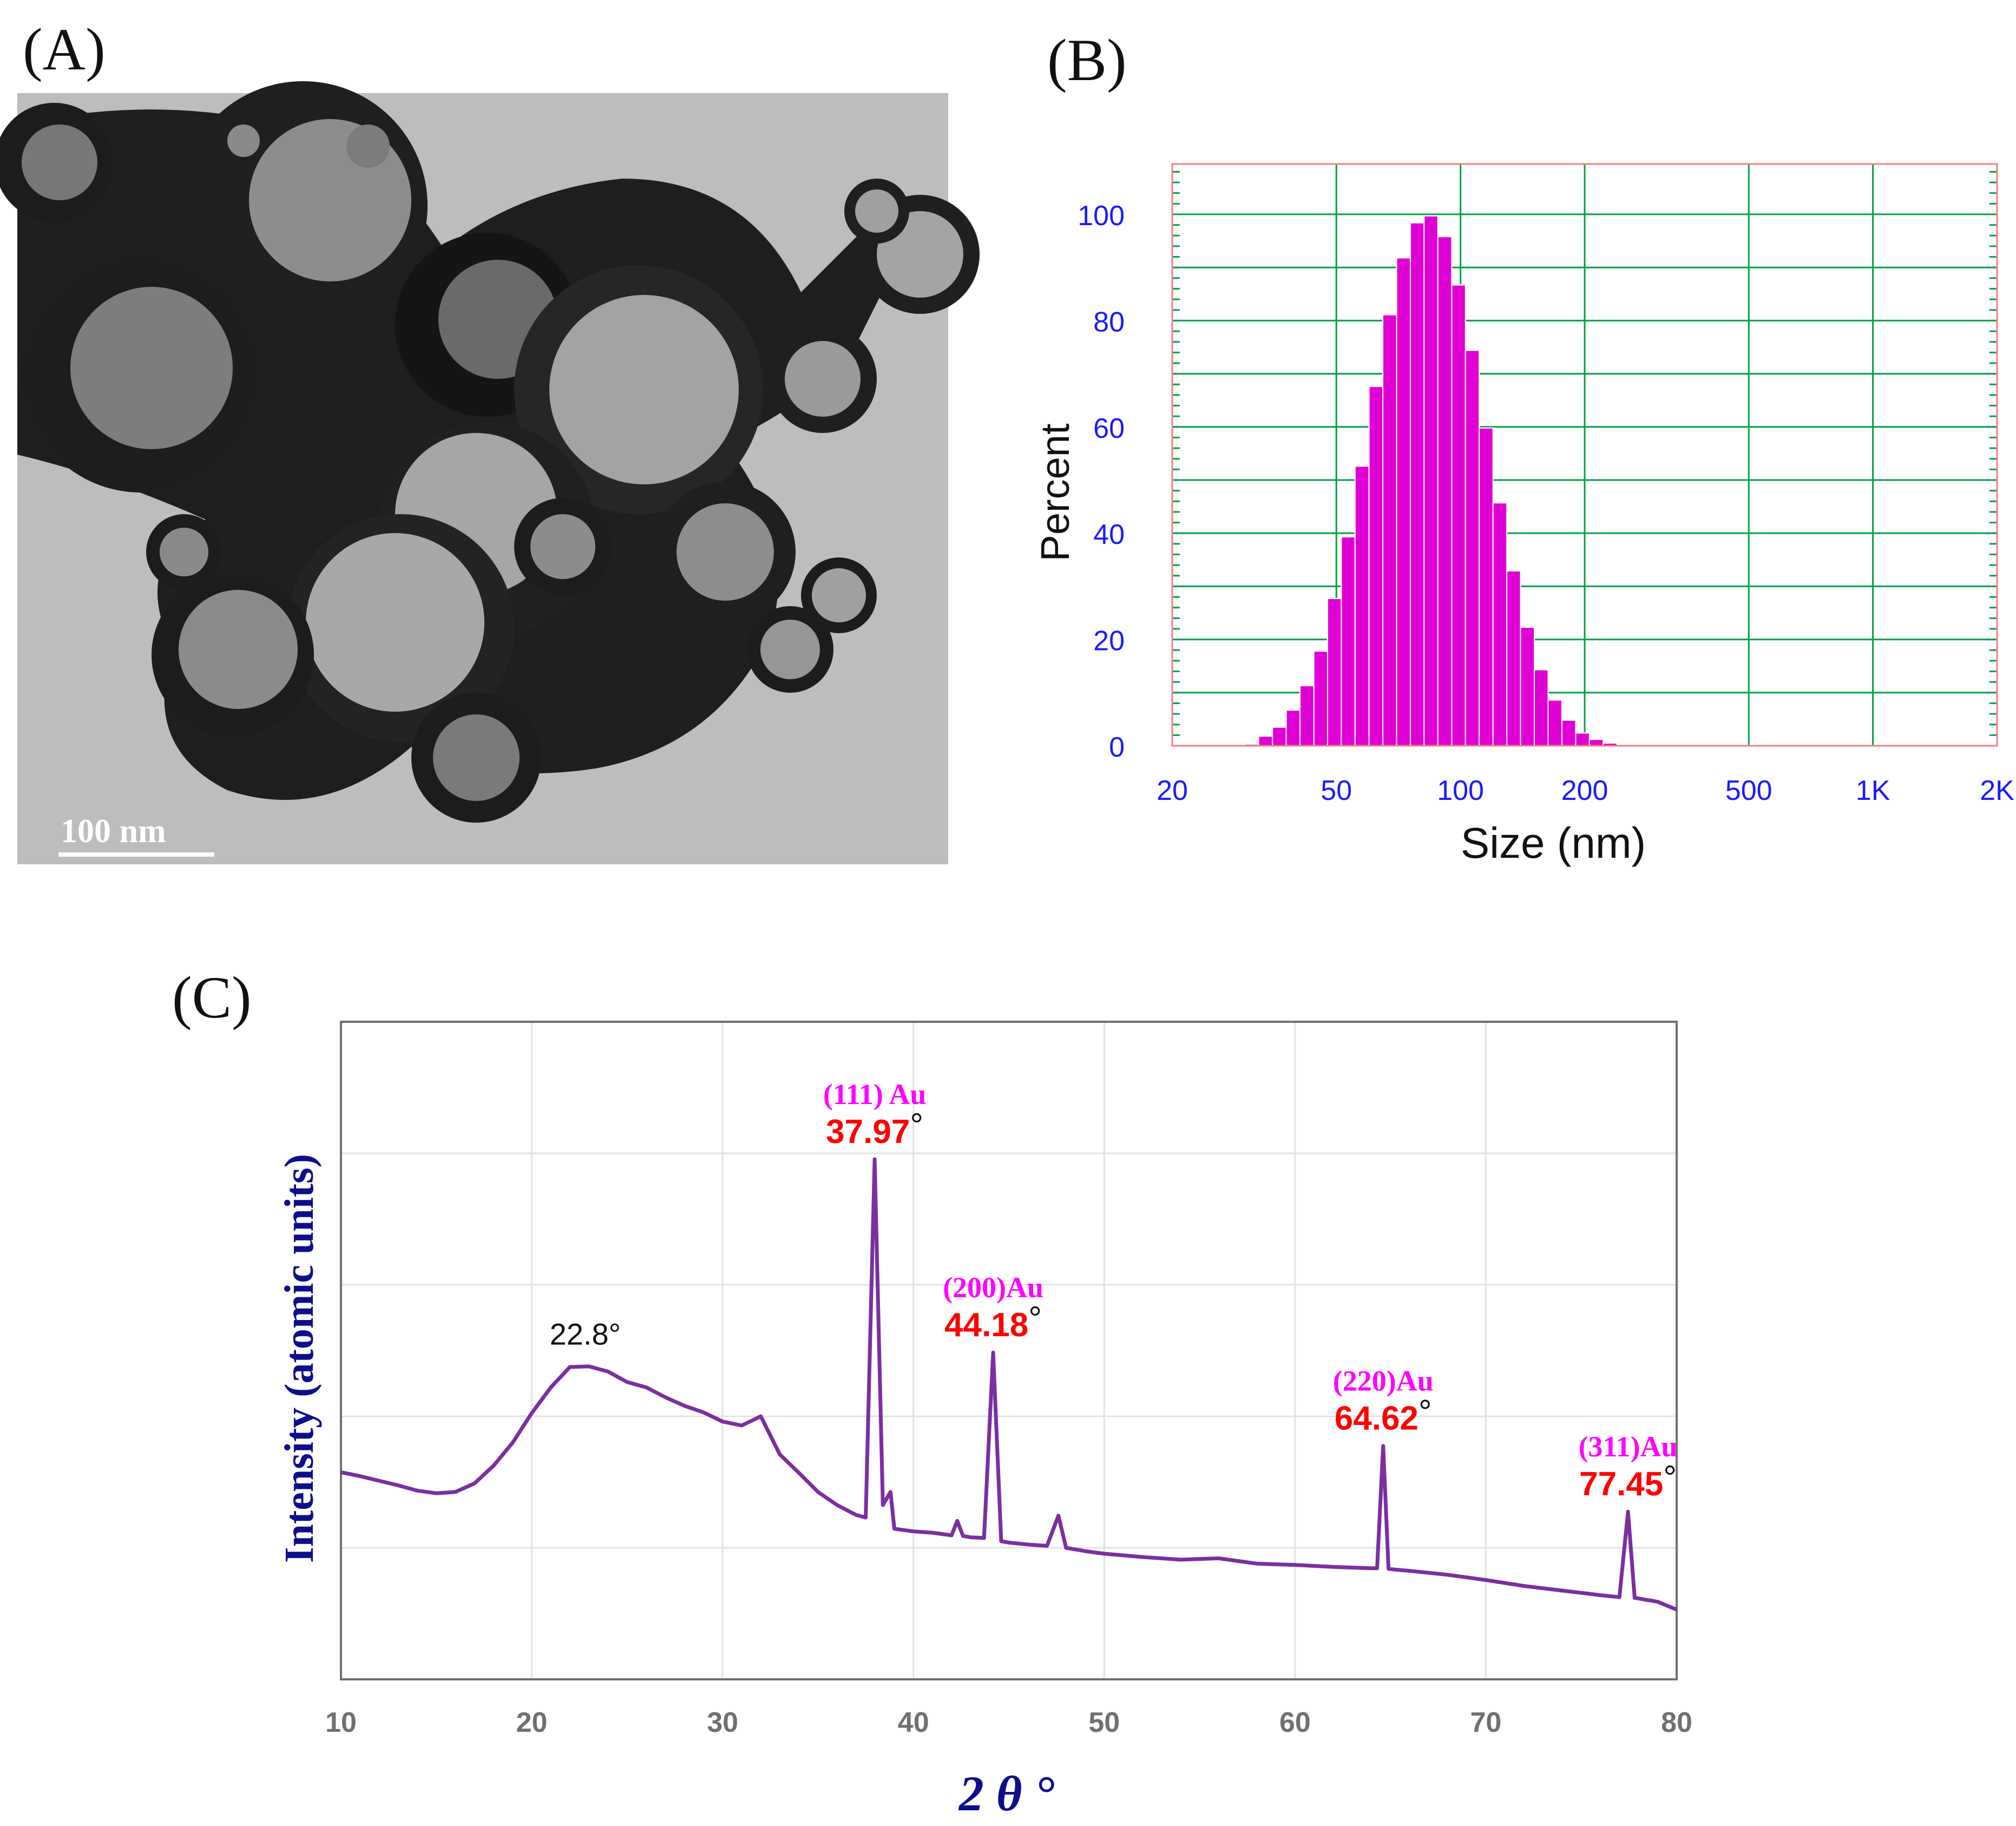 Image resolution: width=2016 pixels, height=1826 pixels. I want to click on peak-angle-label: 77.45°, so click(1628, 1481).